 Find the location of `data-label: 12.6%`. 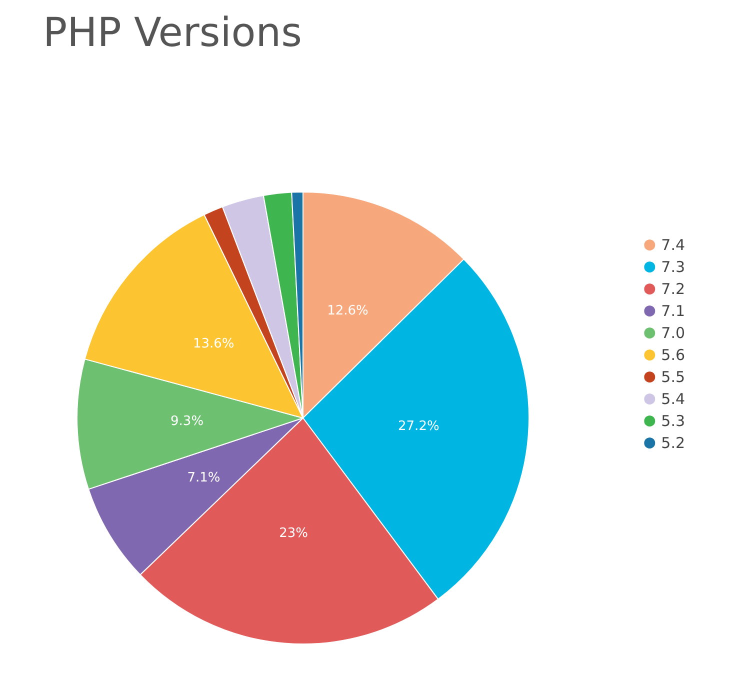

data-label: 12.6% is located at coordinates (347, 310).